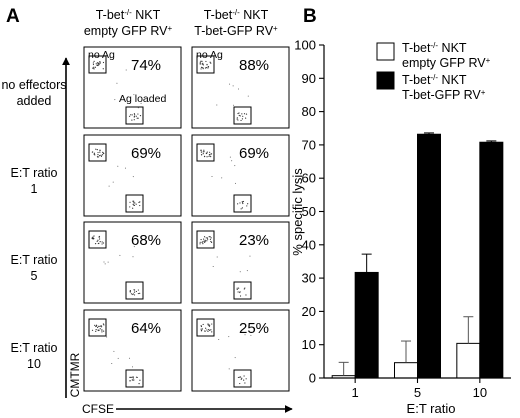  Describe the element at coordinates (33, 181) in the screenshot. I see `row-label: E:T ratio 1` at that location.